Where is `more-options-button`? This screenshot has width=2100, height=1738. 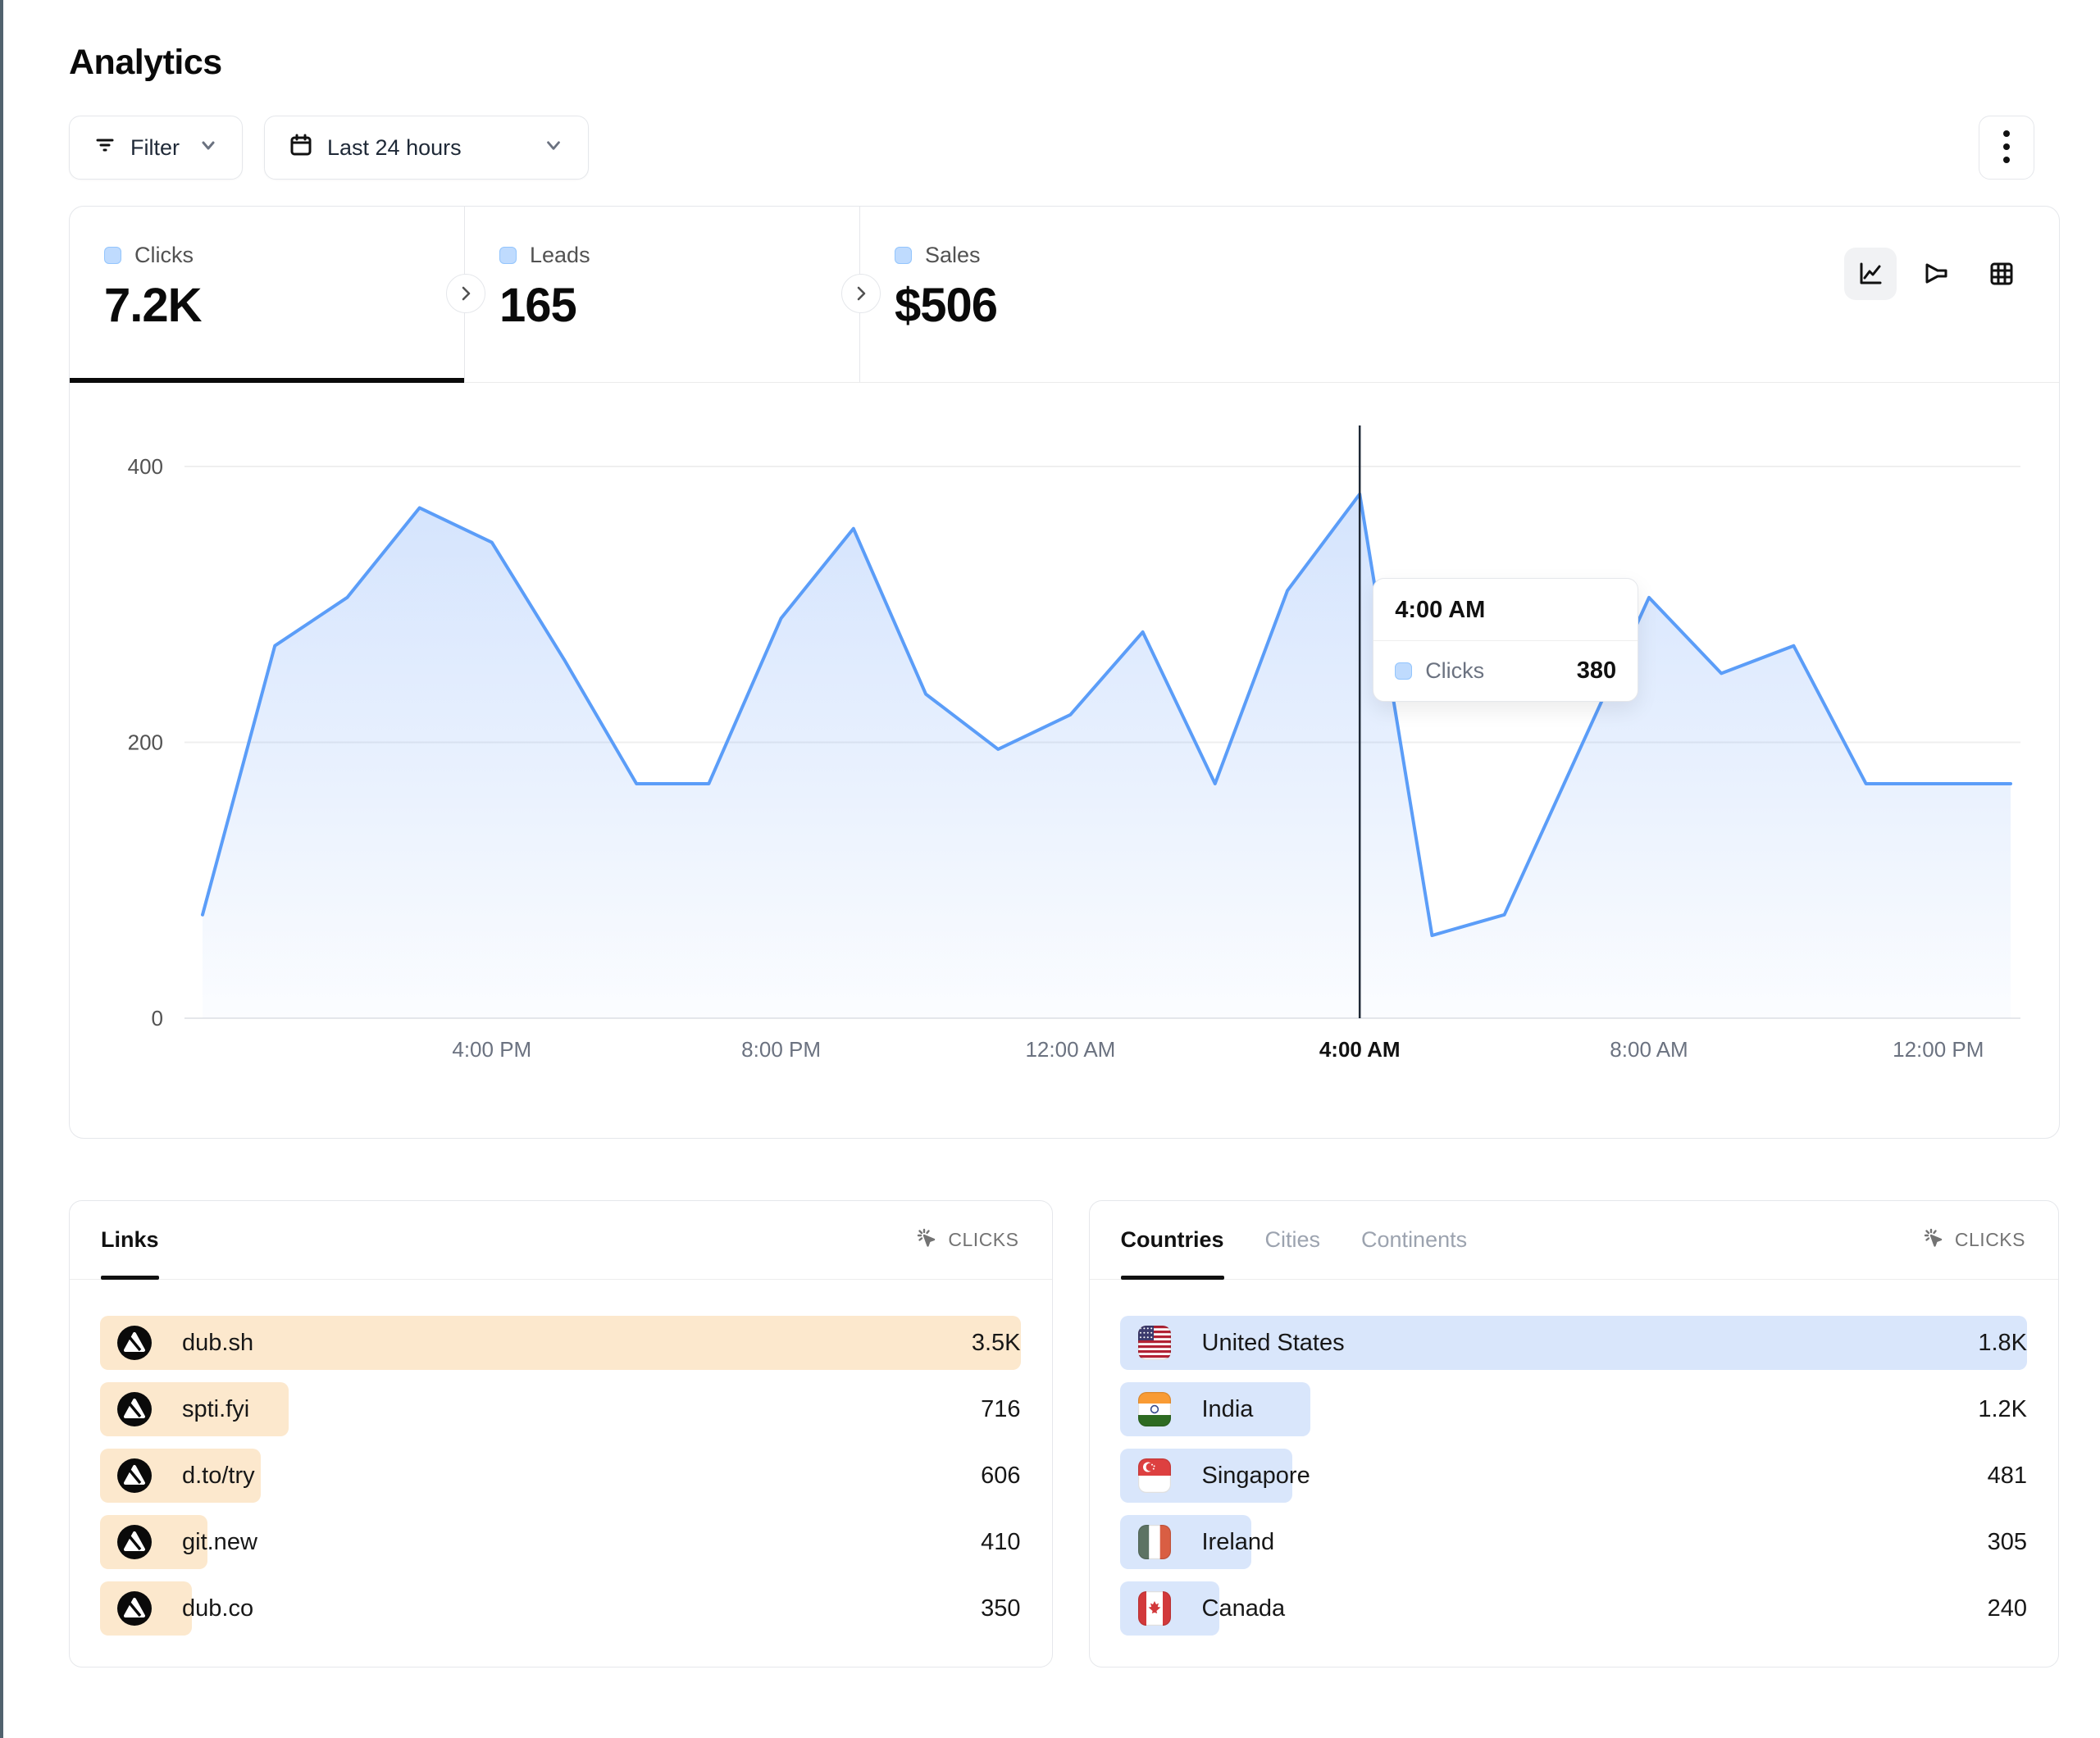
more-options-button is located at coordinates (2006, 148).